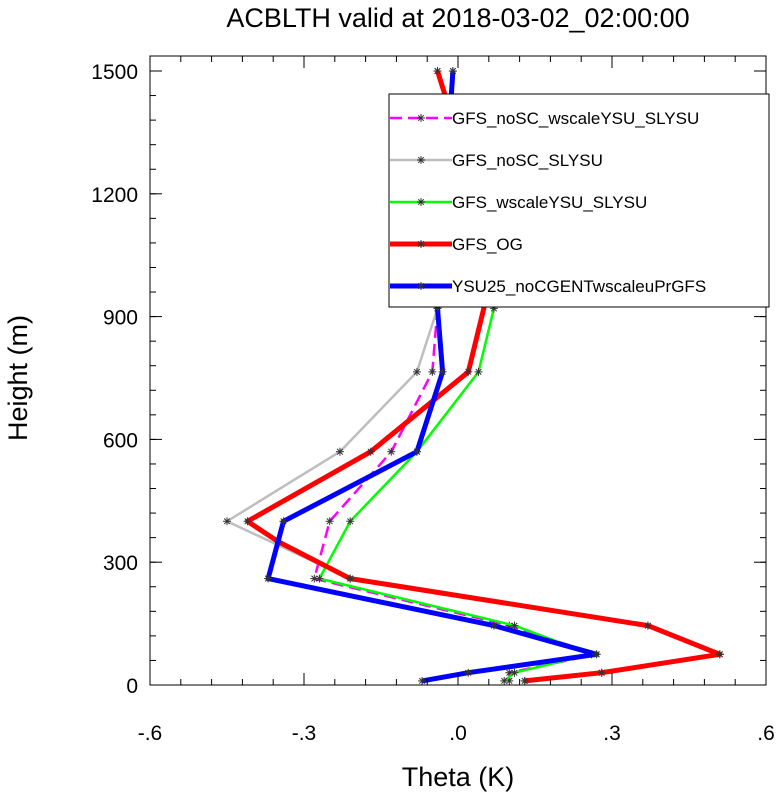 This screenshot has height=797, width=781. I want to click on legend-label: GFS_noSC_wscaleYSU_SLYSU, so click(575, 118).